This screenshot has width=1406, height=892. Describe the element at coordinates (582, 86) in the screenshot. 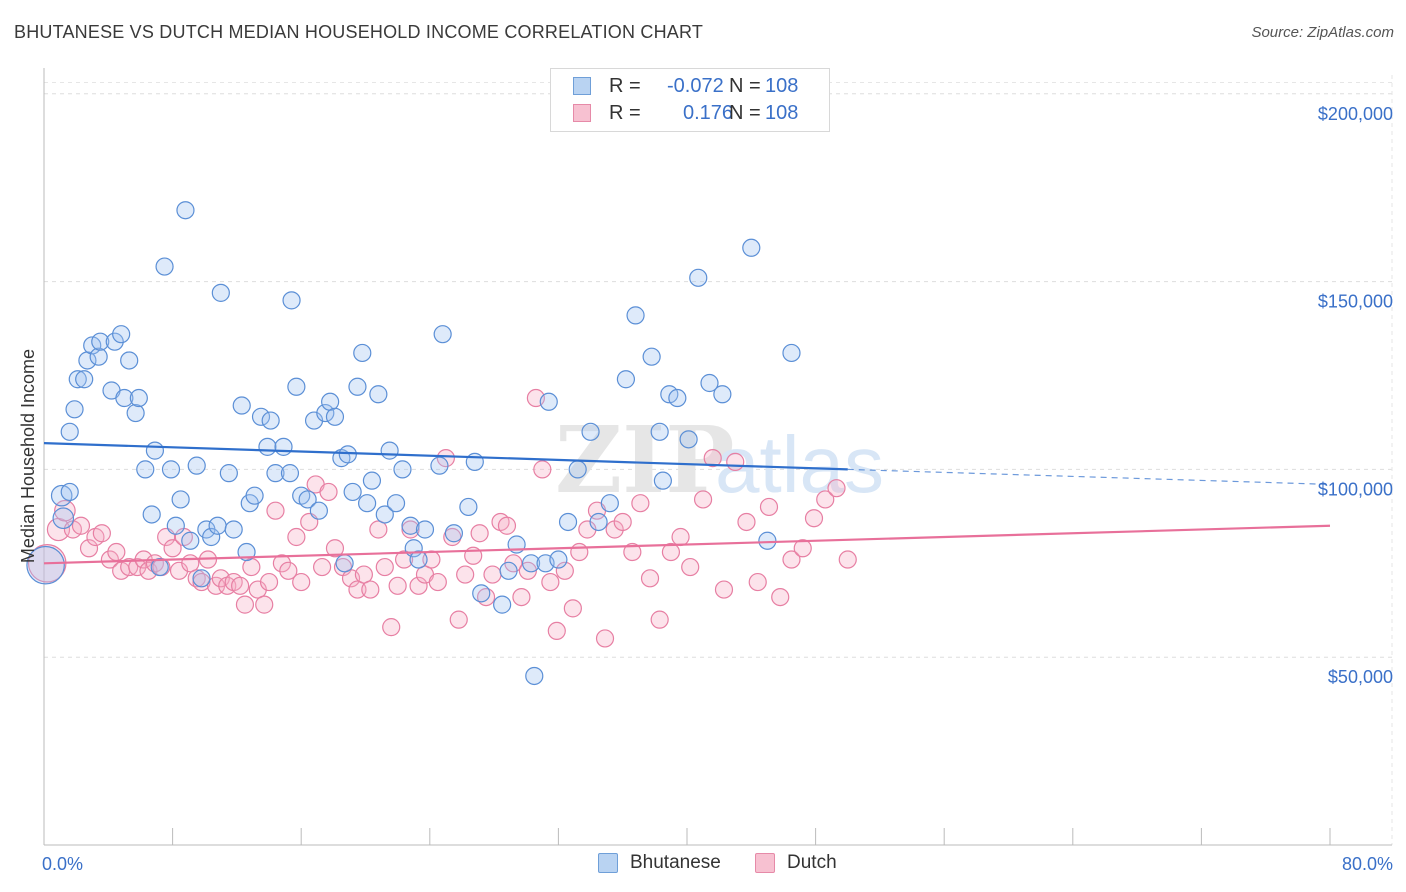

I see `legend-swatch-bhutanese` at that location.